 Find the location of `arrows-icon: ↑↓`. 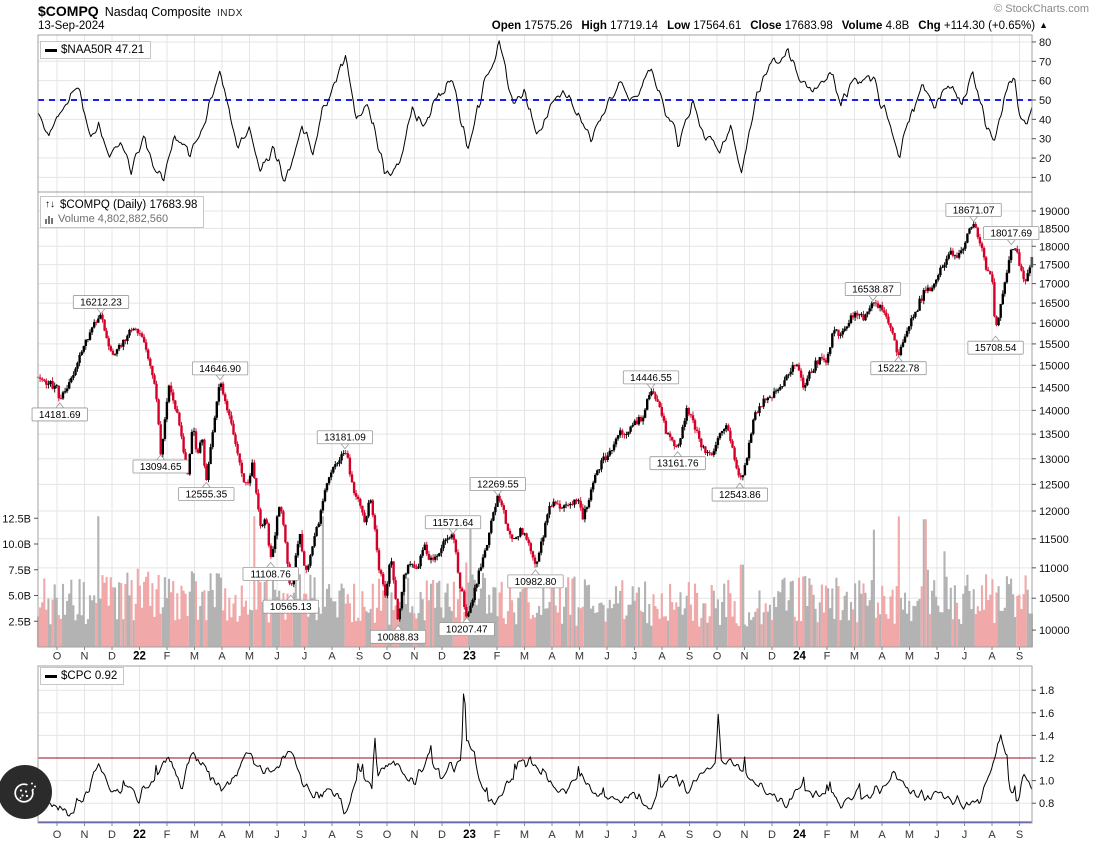

arrows-icon: ↑↓ is located at coordinates (50, 204).